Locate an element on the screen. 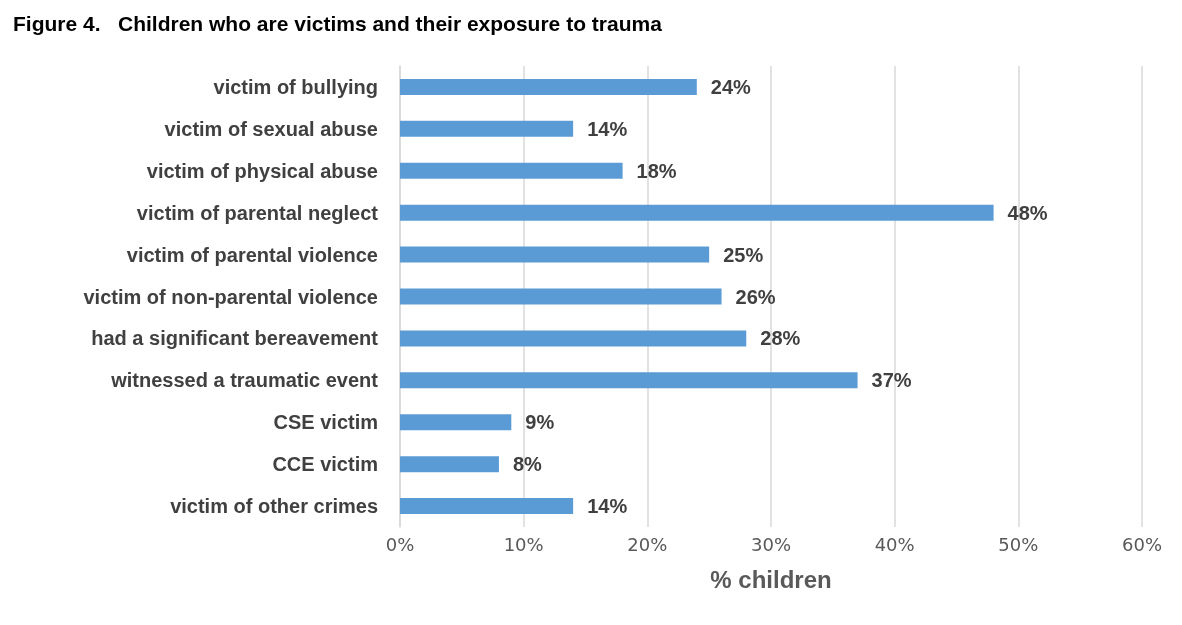 The width and height of the screenshot is (1182, 625). y-tick-label: CCE victim is located at coordinates (325, 464).